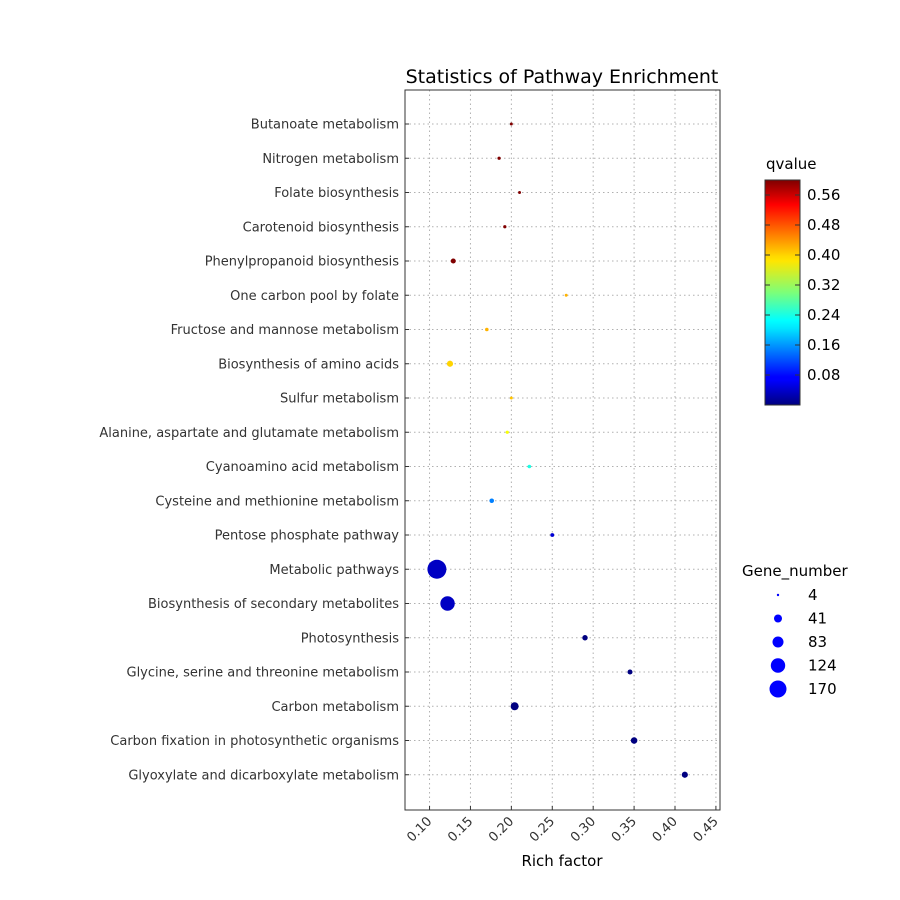 The image size is (900, 900). What do you see at coordinates (822, 689) in the screenshot?
I see `size-legend-label: 170` at bounding box center [822, 689].